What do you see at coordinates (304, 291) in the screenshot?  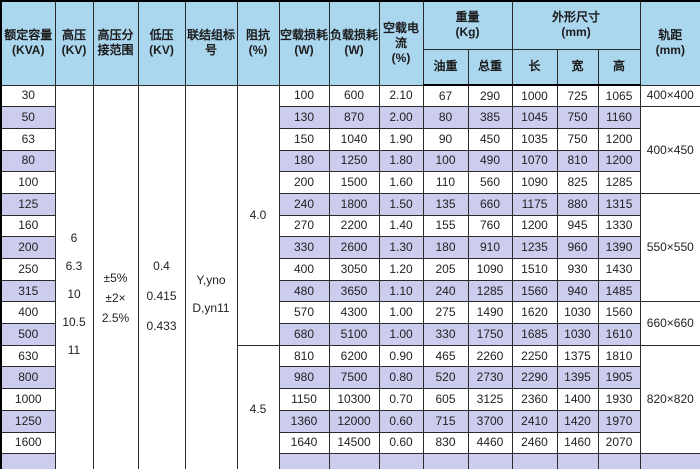 I see `cell-no-load-loss: 480` at bounding box center [304, 291].